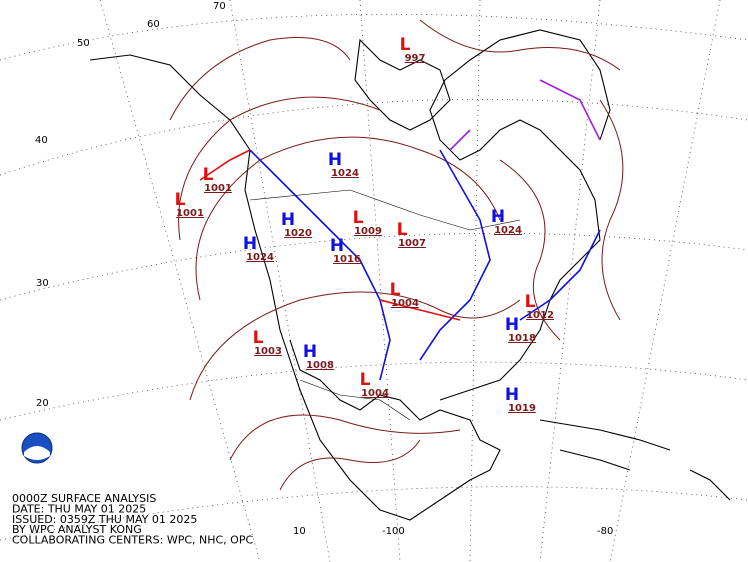 Image resolution: width=748 pixels, height=562 pixels. Describe the element at coordinates (79, 508) in the screenshot. I see `caption-line: DATE: THU MAY 01 2025` at that location.